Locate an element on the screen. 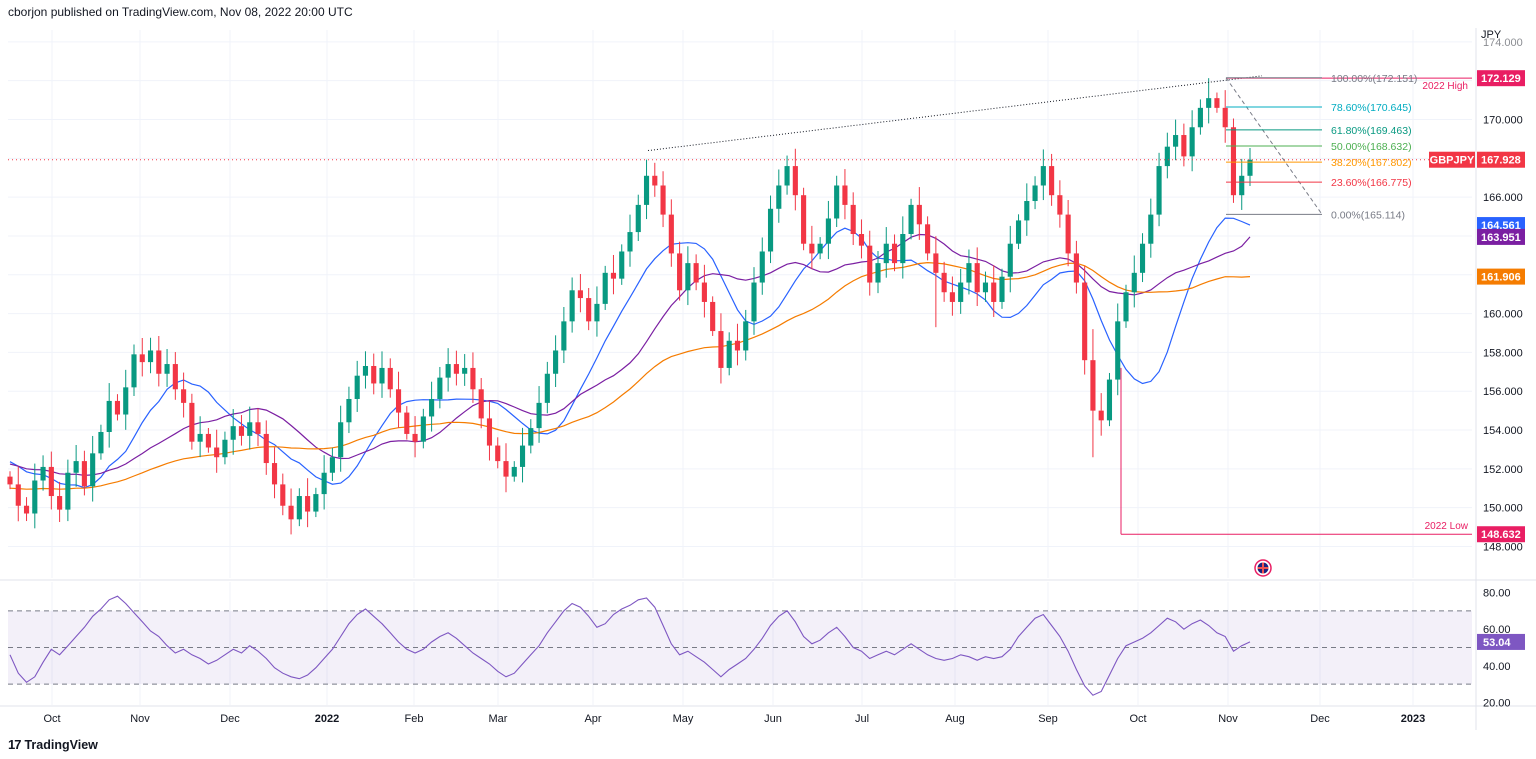 Image resolution: width=1536 pixels, height=759 pixels. y-tick-label: 154.000 is located at coordinates (1503, 431).